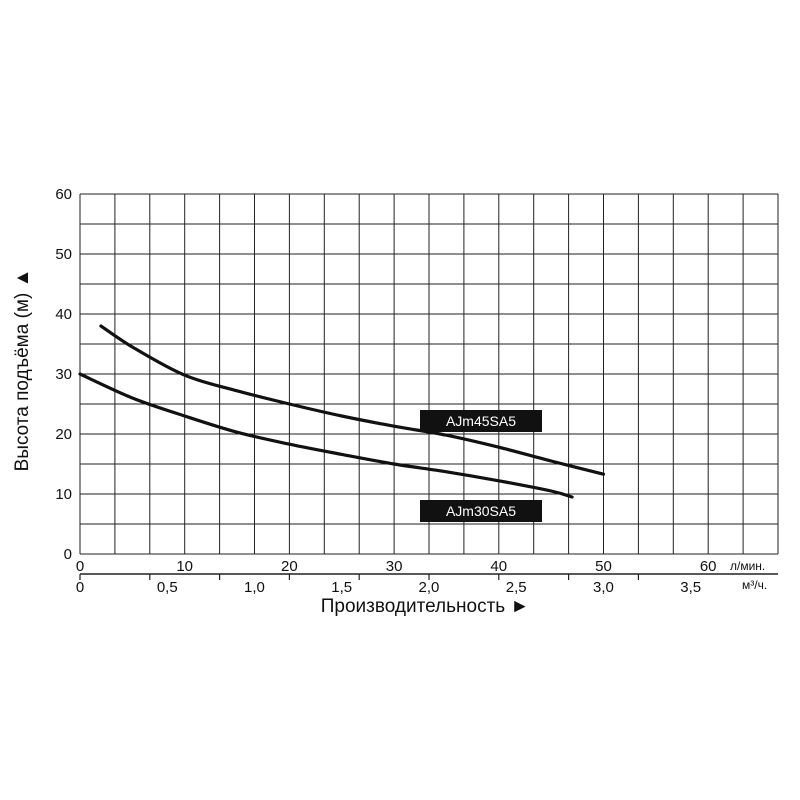 The image size is (800, 800). What do you see at coordinates (603, 566) in the screenshot?
I see `x-tick-label-primary: 50` at bounding box center [603, 566].